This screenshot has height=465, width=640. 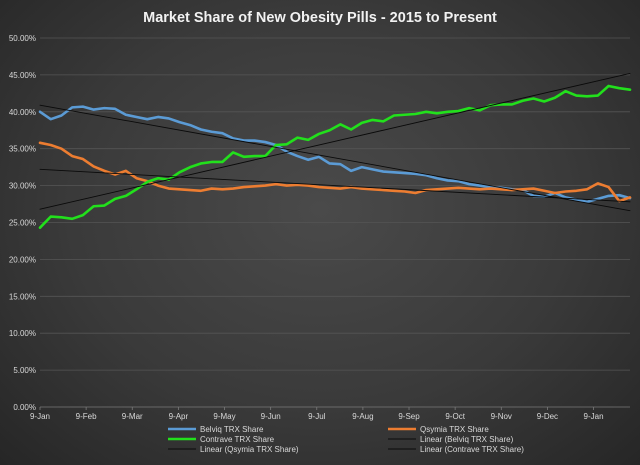 I want to click on y-tick-label: 30.00%, so click(x=22, y=186).